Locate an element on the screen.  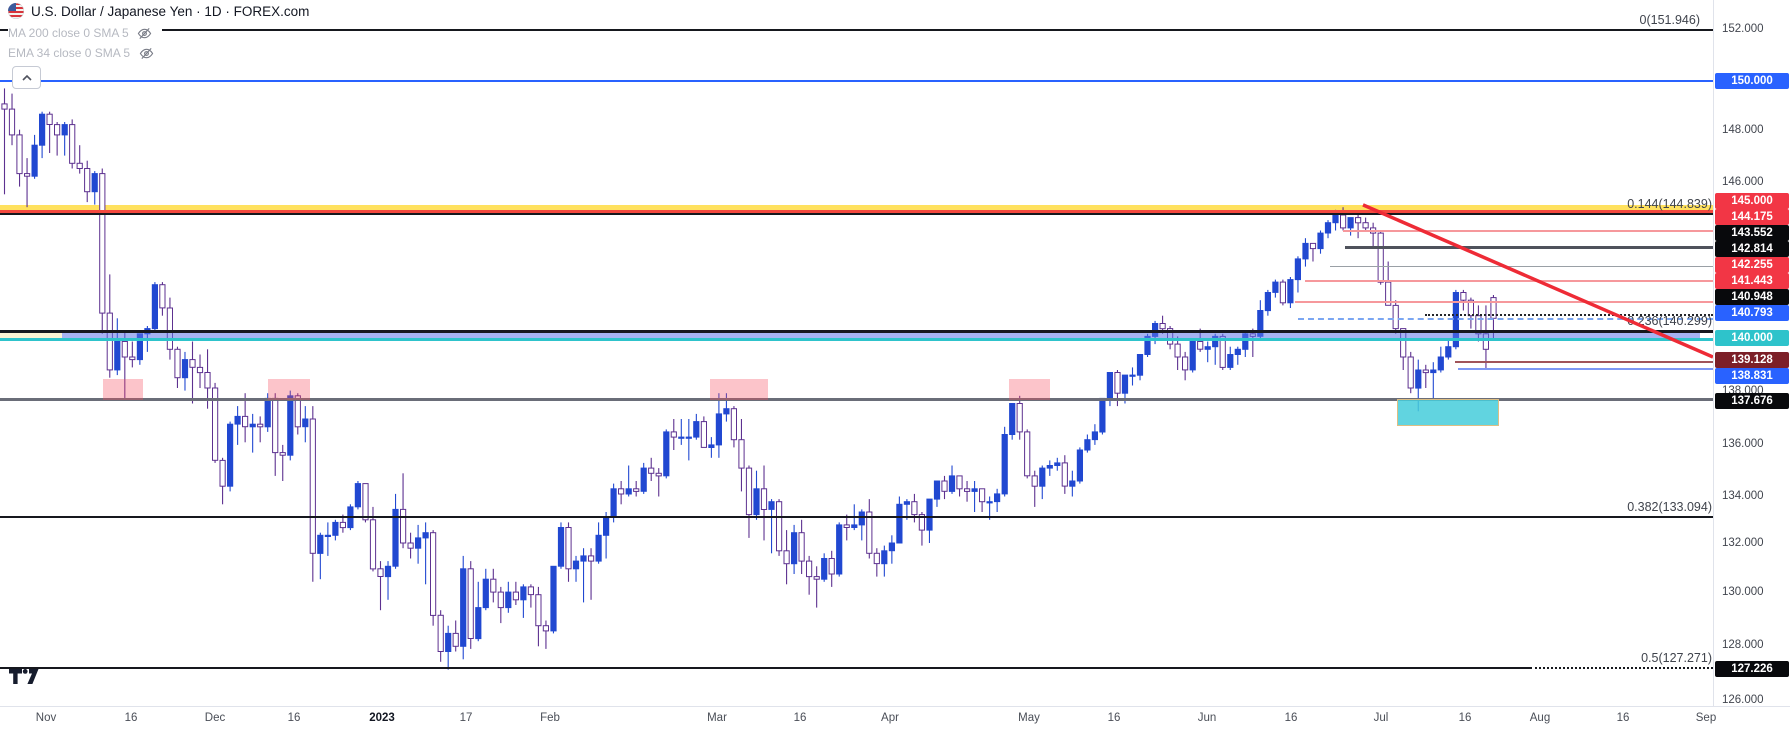
time-tick: Jul is located at coordinates (1381, 718).